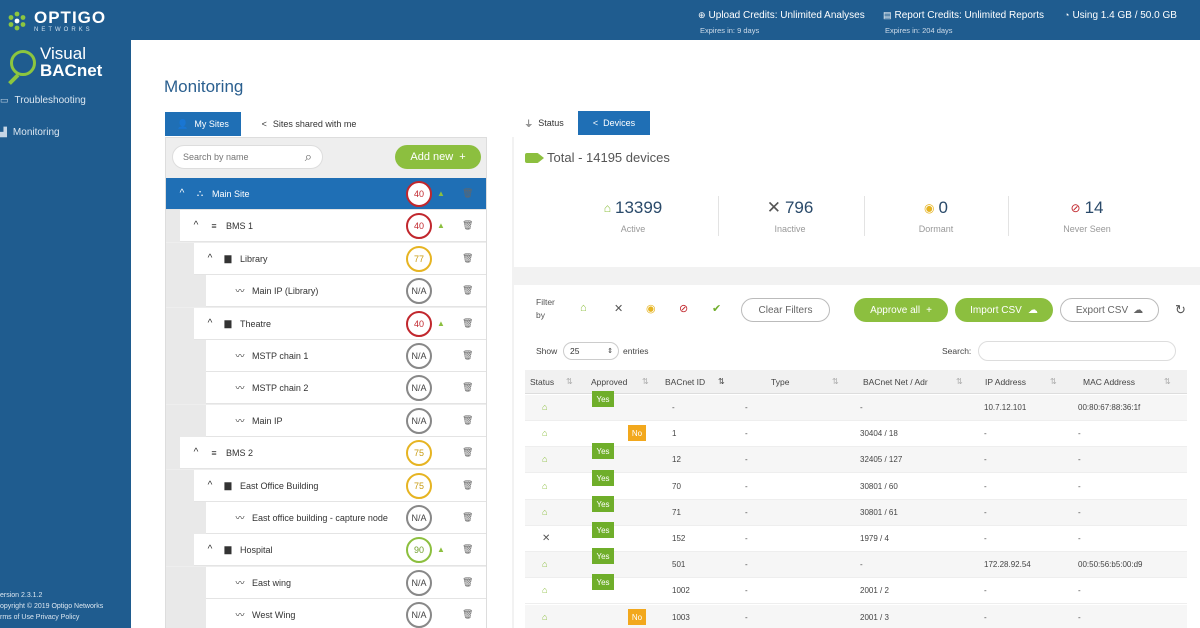 The image size is (1200, 628). What do you see at coordinates (309, 124) in the screenshot?
I see `tab-shared-sites: < Sites shared with me` at bounding box center [309, 124].